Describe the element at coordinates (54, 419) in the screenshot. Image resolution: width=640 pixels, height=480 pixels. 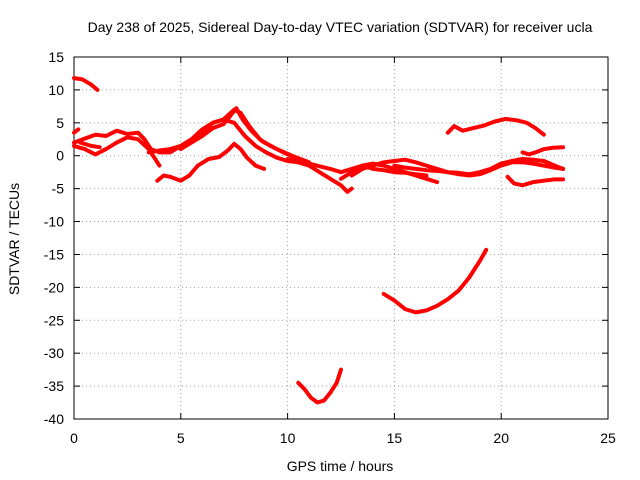
I see `y-tick-label: -40` at that location.